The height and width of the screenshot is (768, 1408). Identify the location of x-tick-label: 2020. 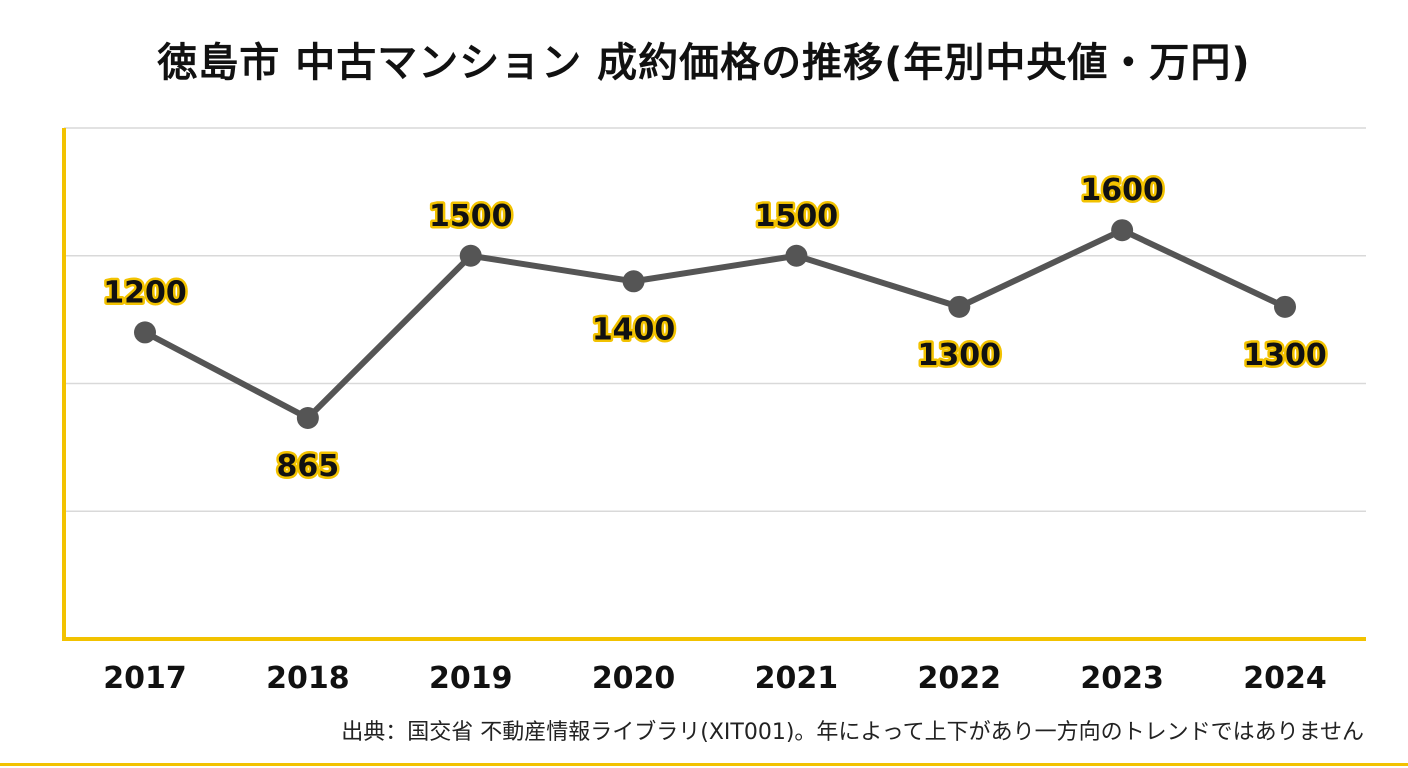
(634, 678).